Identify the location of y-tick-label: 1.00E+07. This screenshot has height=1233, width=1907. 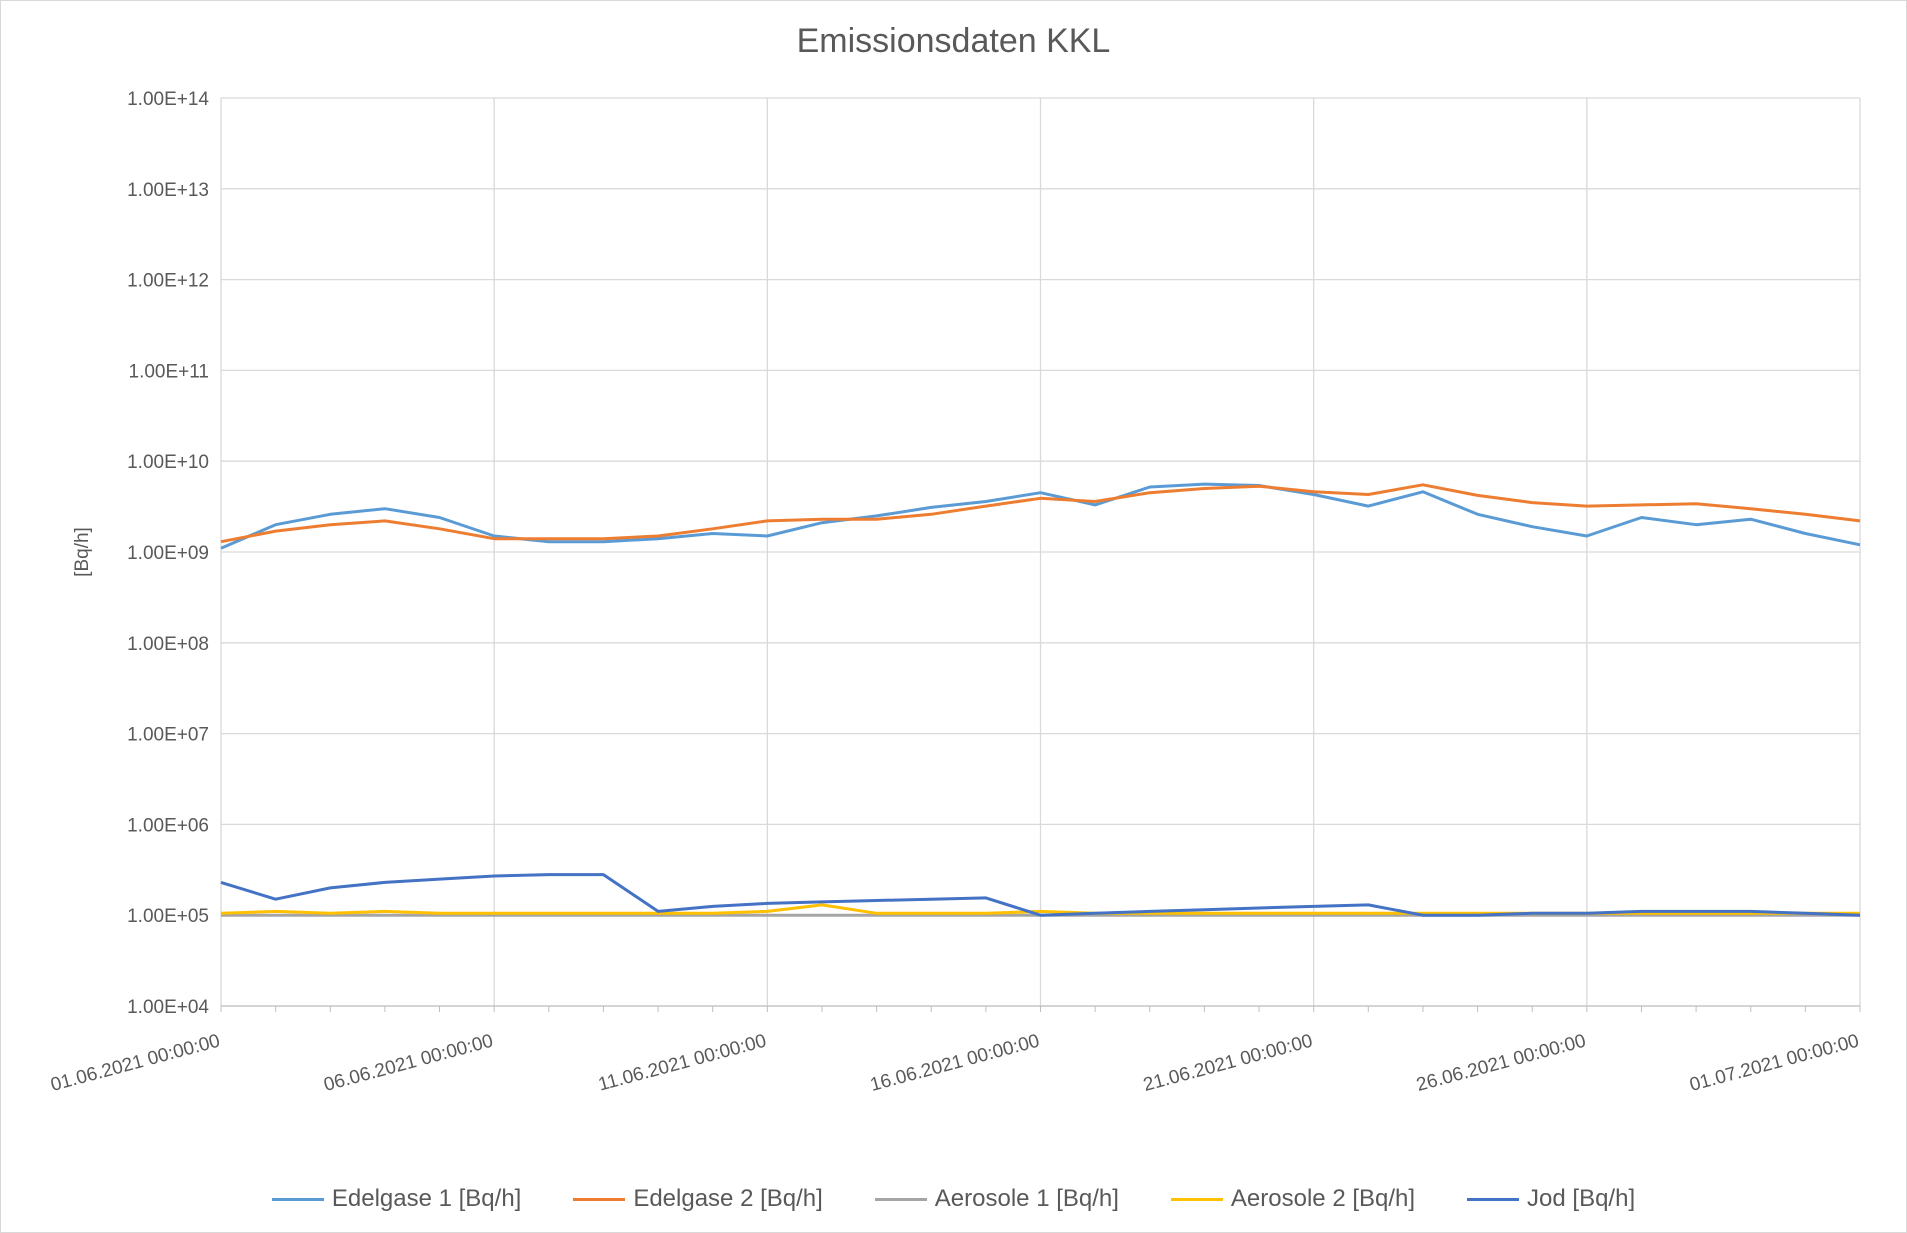
(168, 735).